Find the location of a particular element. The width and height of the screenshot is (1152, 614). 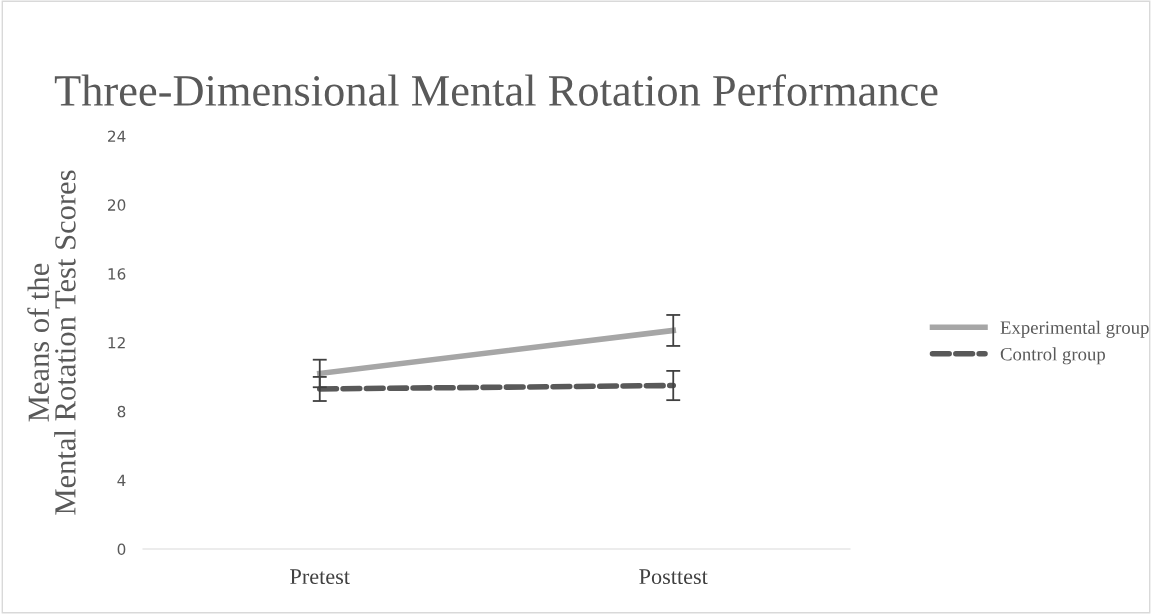

y-tick-label: 16 is located at coordinates (117, 274).